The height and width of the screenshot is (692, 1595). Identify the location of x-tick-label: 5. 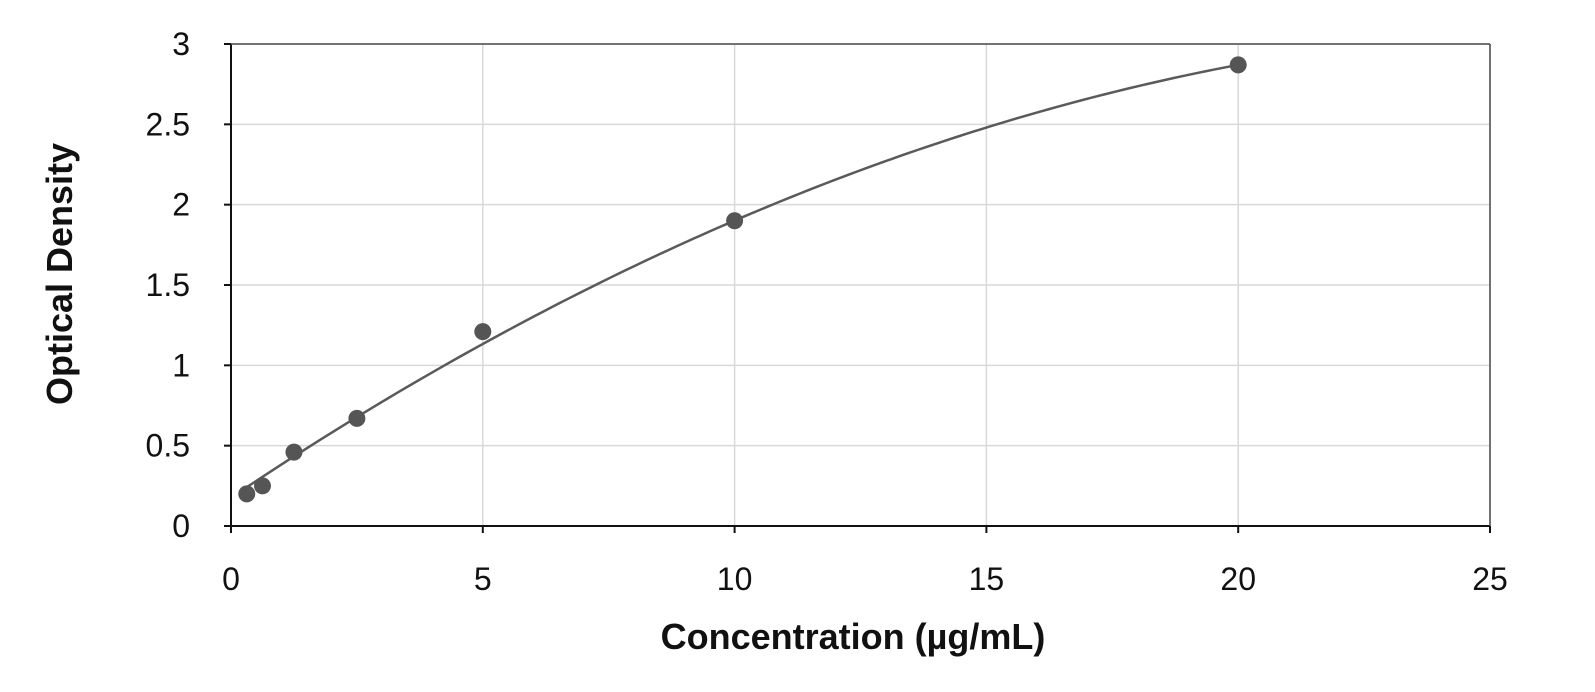
(483, 579).